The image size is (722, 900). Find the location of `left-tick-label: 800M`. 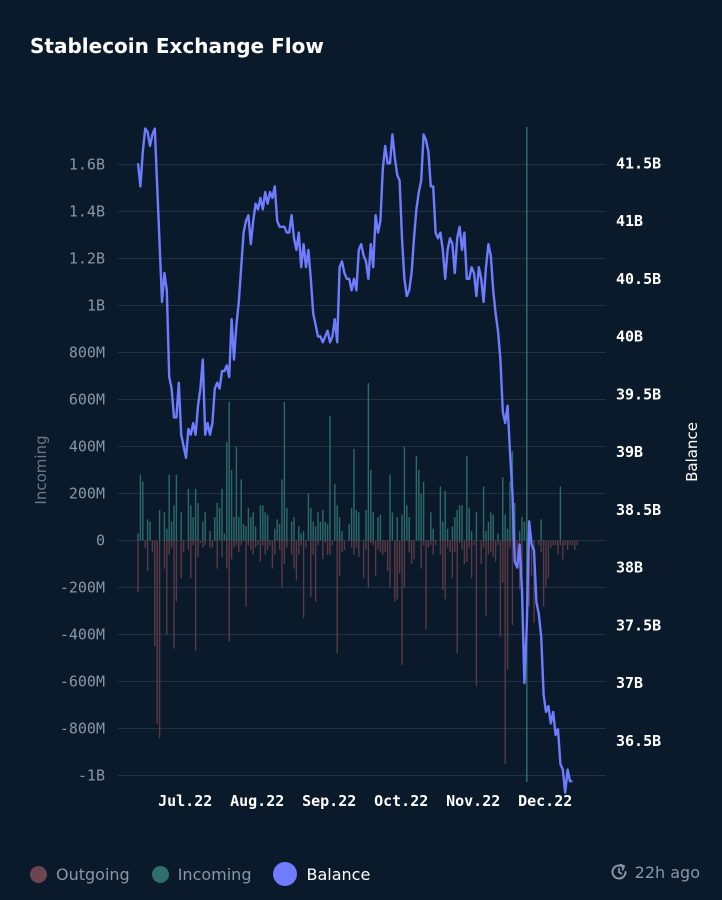

left-tick-label: 800M is located at coordinates (87, 353).